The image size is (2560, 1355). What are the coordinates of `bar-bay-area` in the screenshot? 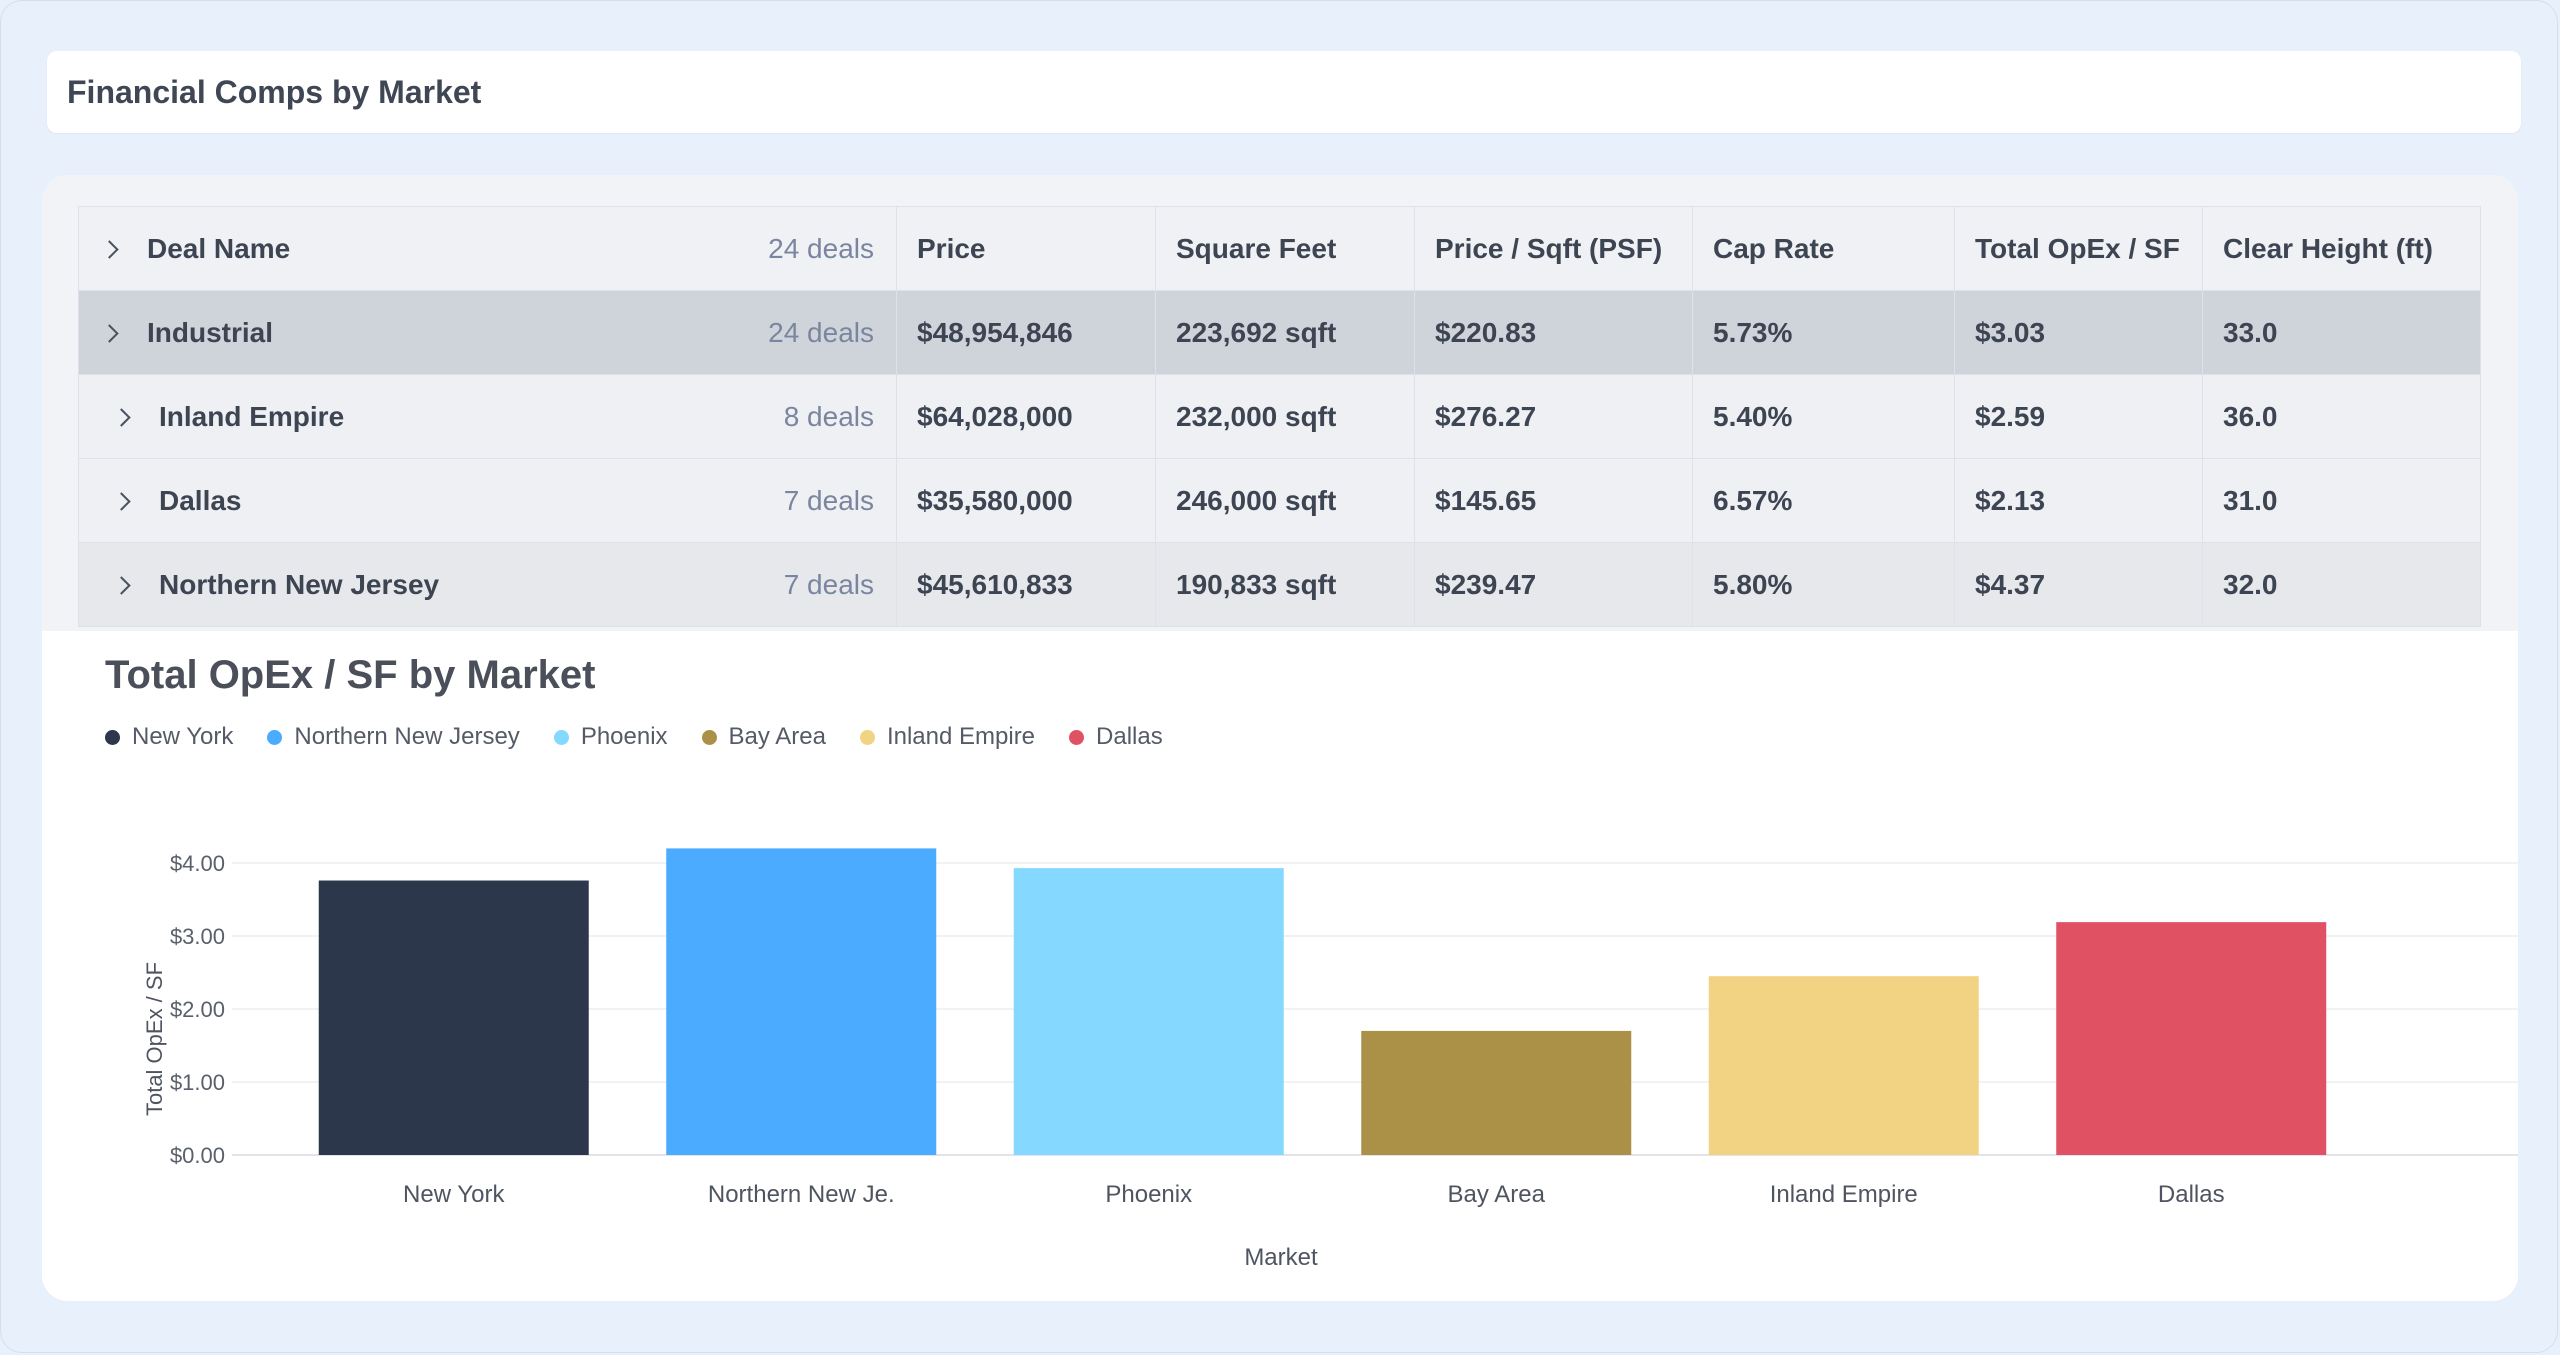 It's located at (1496, 1092).